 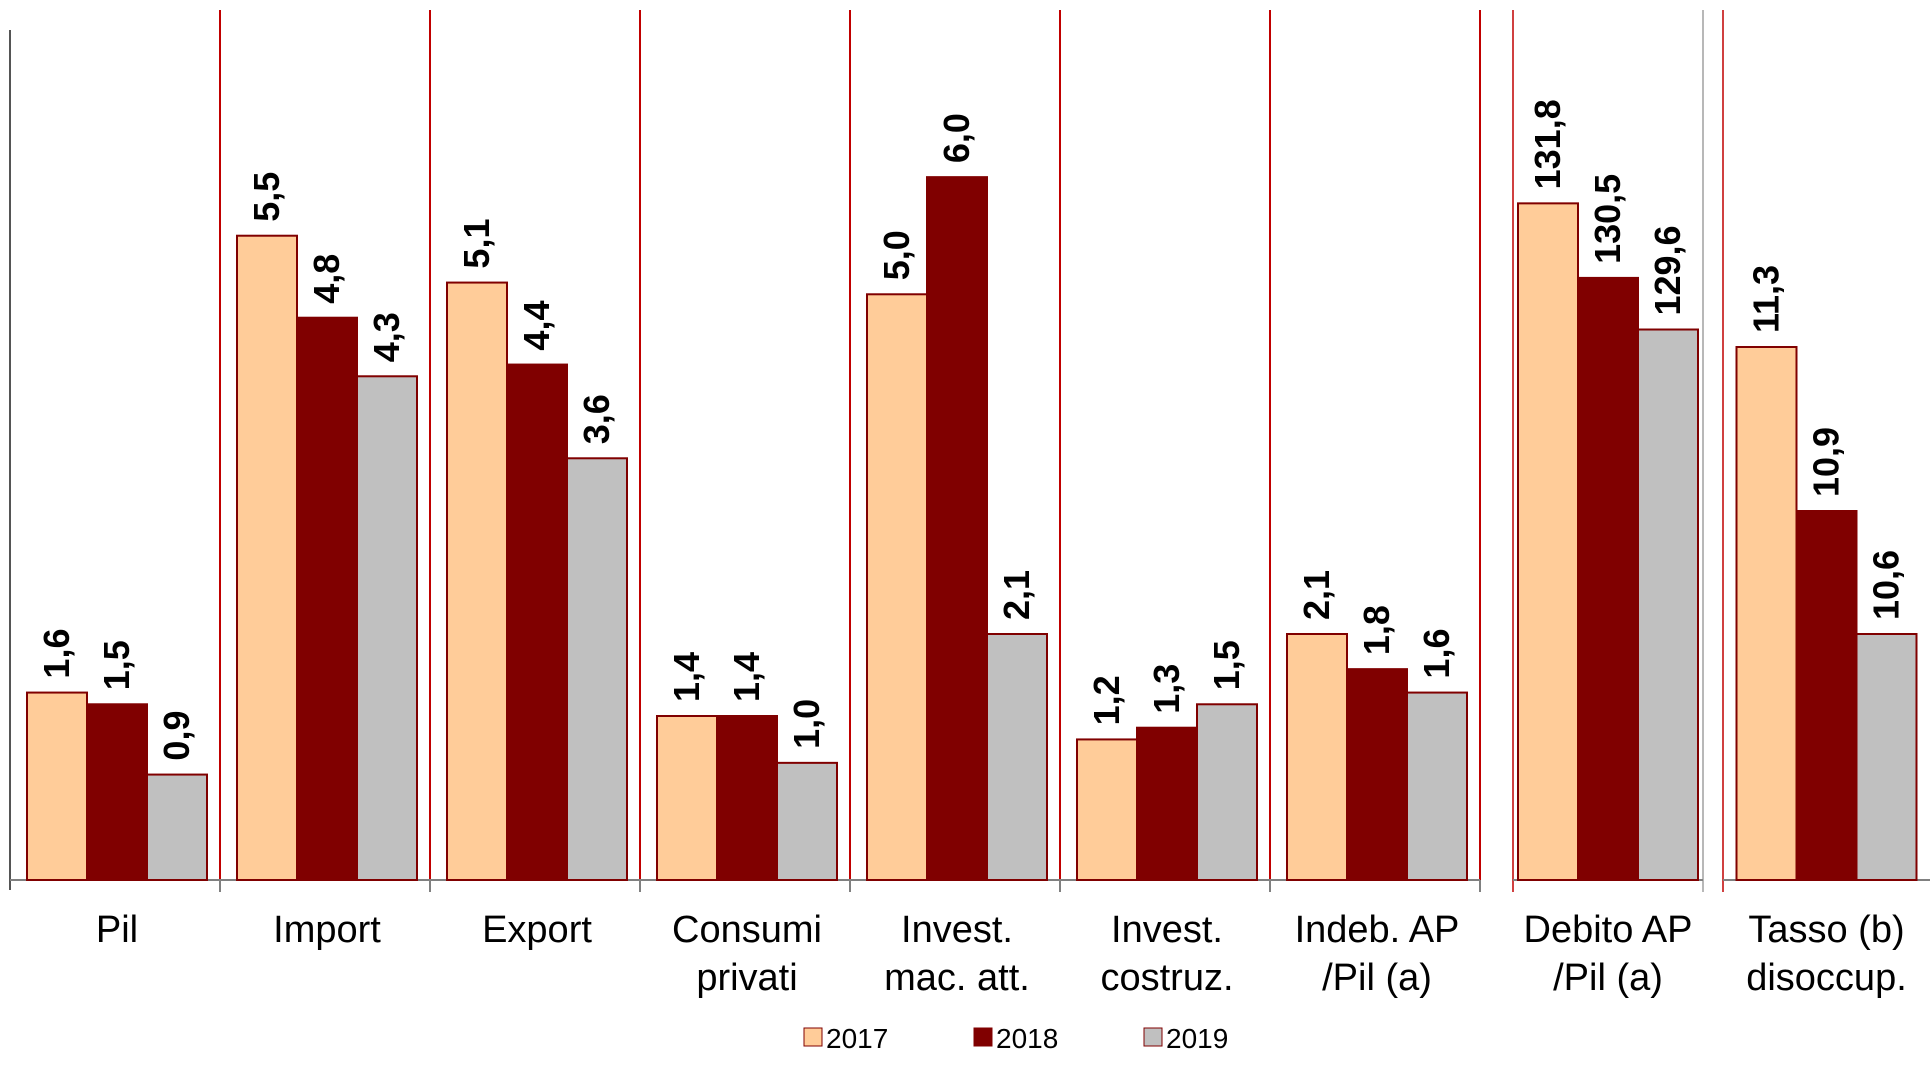 What do you see at coordinates (117, 930) in the screenshot?
I see `category-label: Pil` at bounding box center [117, 930].